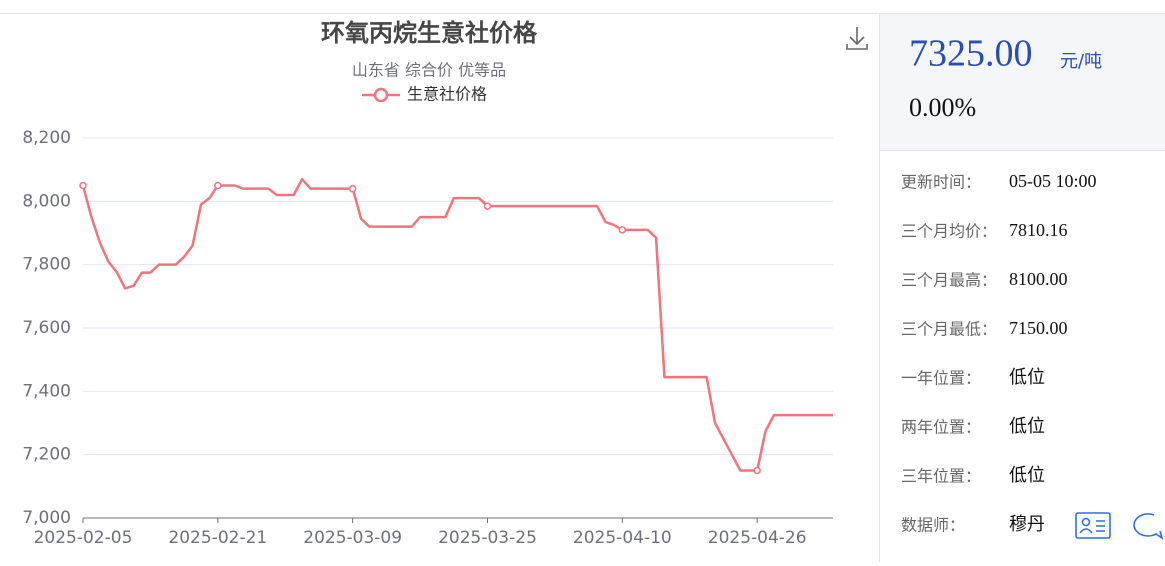 This screenshot has width=1165, height=566. What do you see at coordinates (757, 538) in the screenshot?
I see `x-tick-label: 2025-04-26` at bounding box center [757, 538].